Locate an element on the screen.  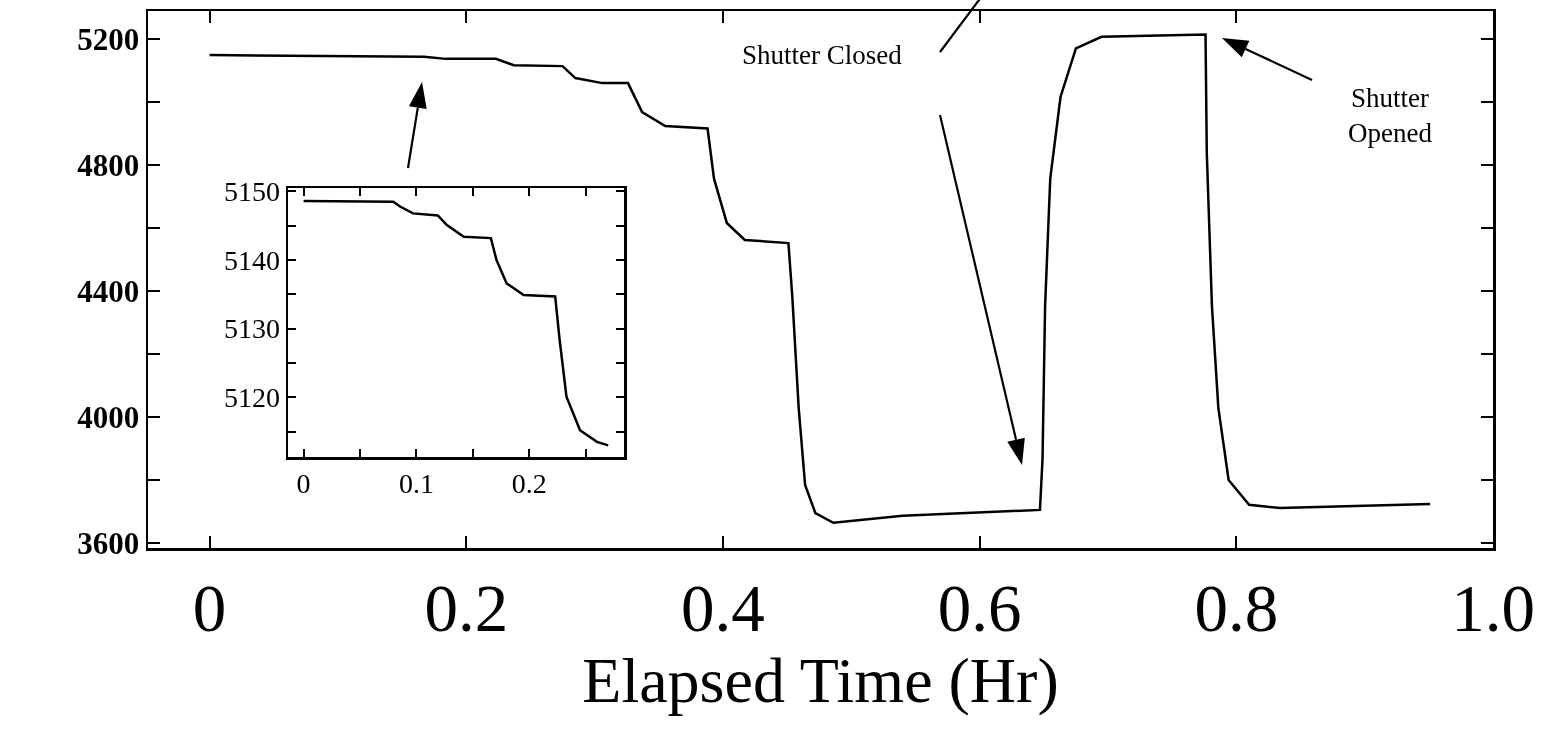
y-tick-label: 4800 is located at coordinates (108, 165).